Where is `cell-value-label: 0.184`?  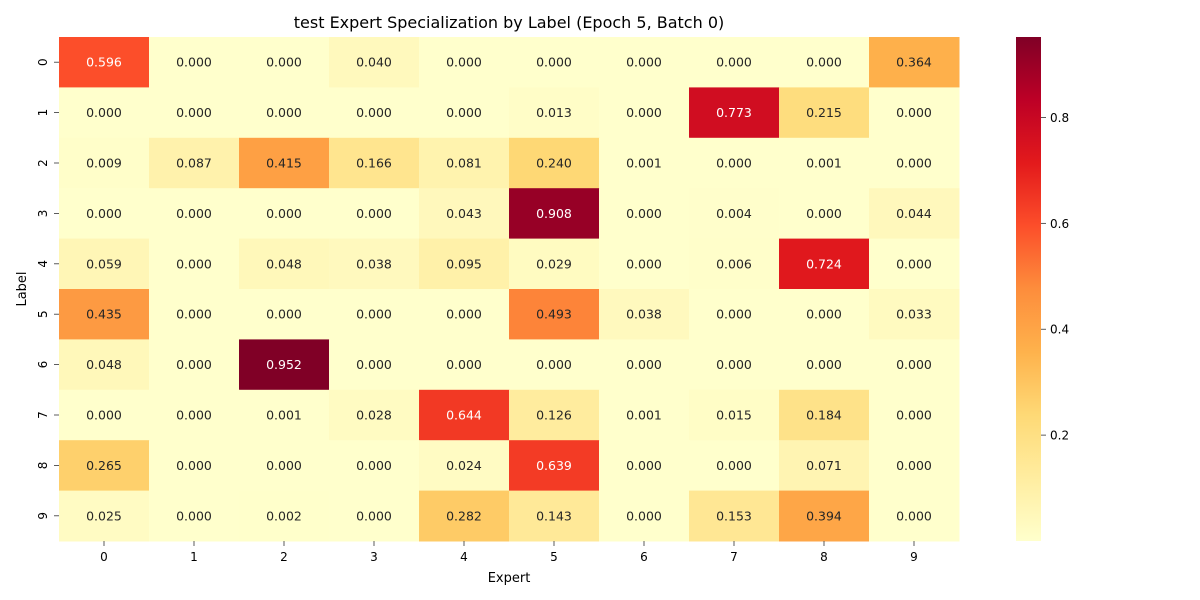
cell-value-label: 0.184 is located at coordinates (824, 415).